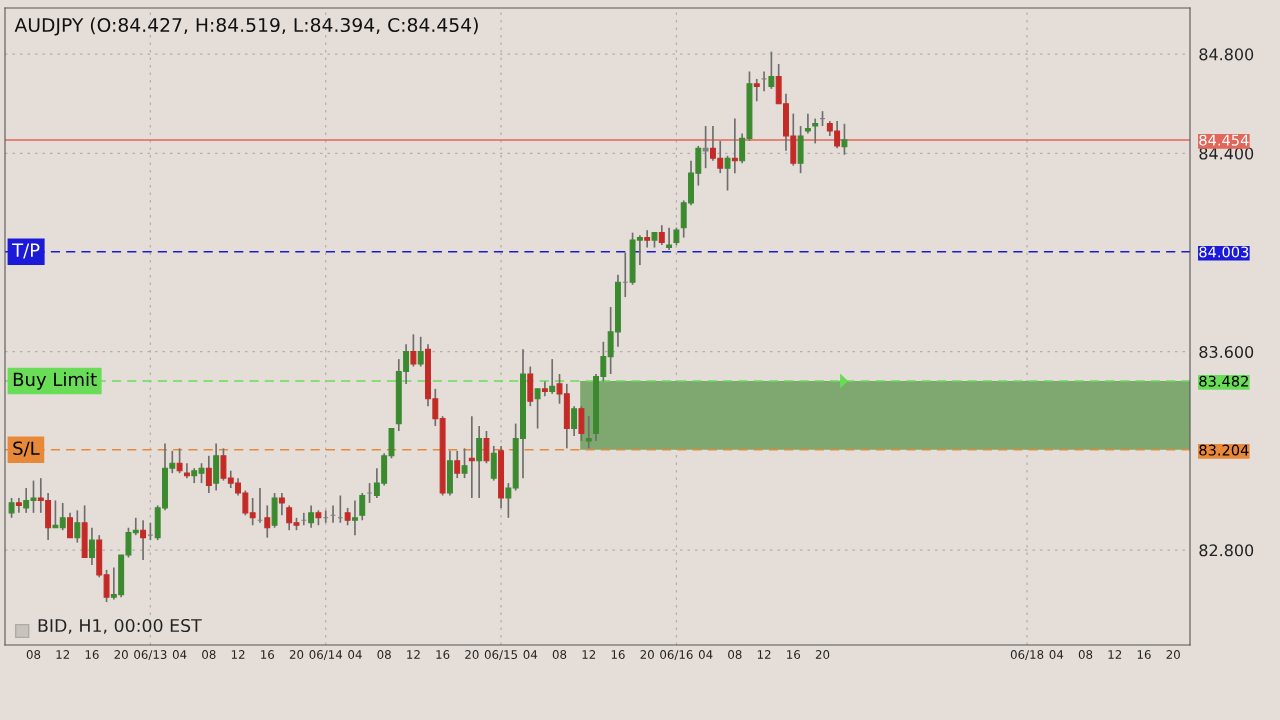  What do you see at coordinates (1223, 381) in the screenshot?
I see `y-tick-label: 83.482` at bounding box center [1223, 381].